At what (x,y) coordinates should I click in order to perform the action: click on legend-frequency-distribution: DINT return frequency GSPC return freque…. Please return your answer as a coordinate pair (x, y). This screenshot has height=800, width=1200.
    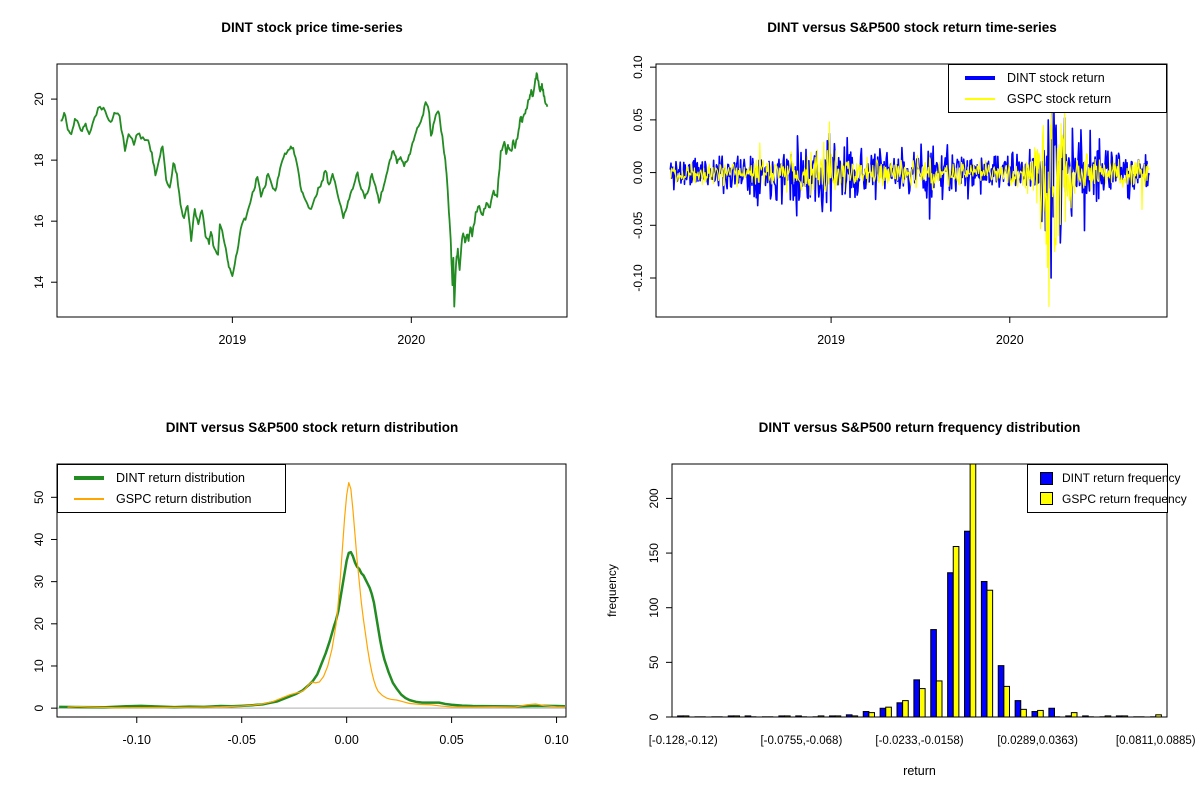
    Looking at the image, I should click on (1107, 488).